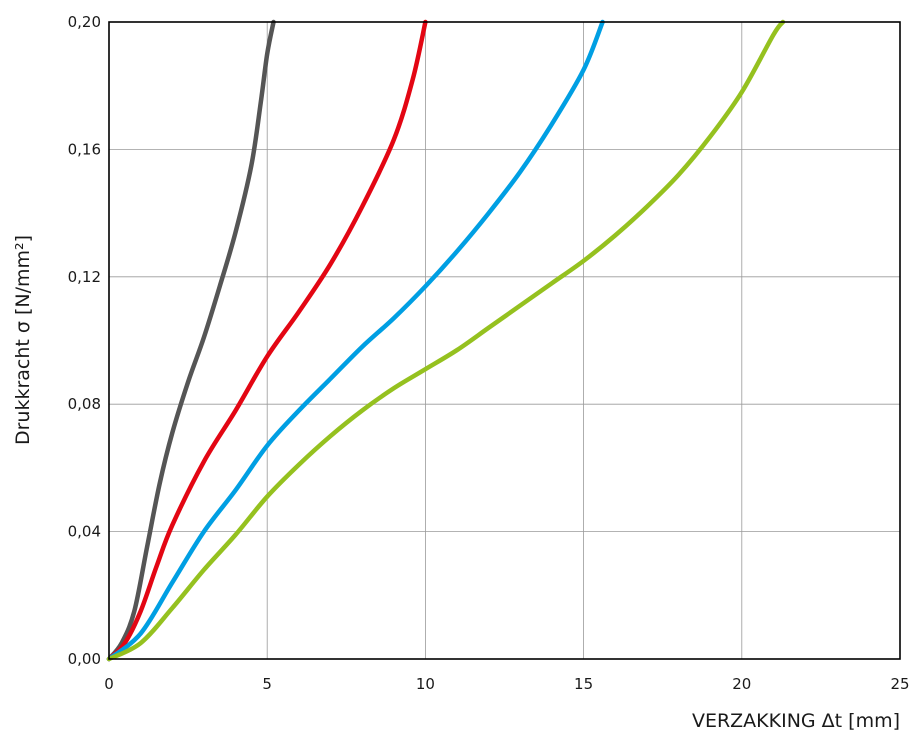 The width and height of the screenshot is (914, 738). I want to click on y-tick-labels: 0,00 0,04 0,08 0,12 0,16 0,20, so click(84, 340).